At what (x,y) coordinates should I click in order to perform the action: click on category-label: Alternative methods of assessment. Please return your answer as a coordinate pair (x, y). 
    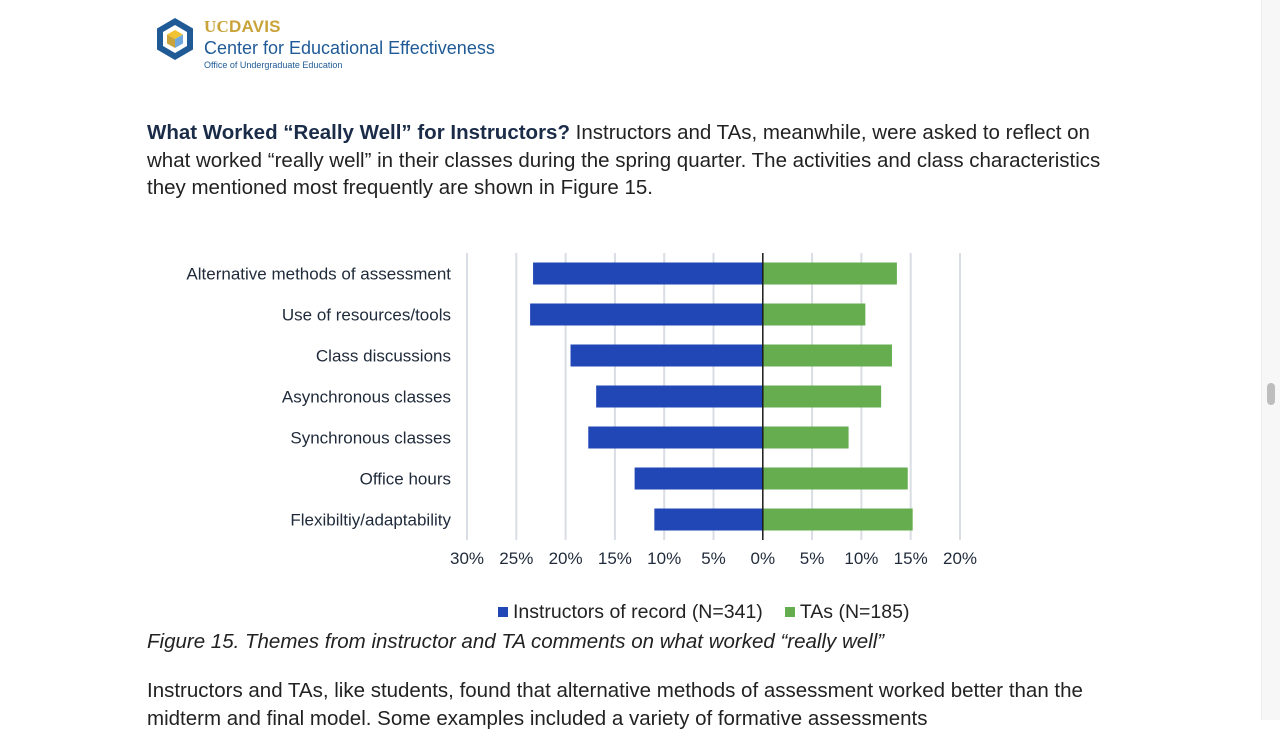
    Looking at the image, I should click on (318, 274).